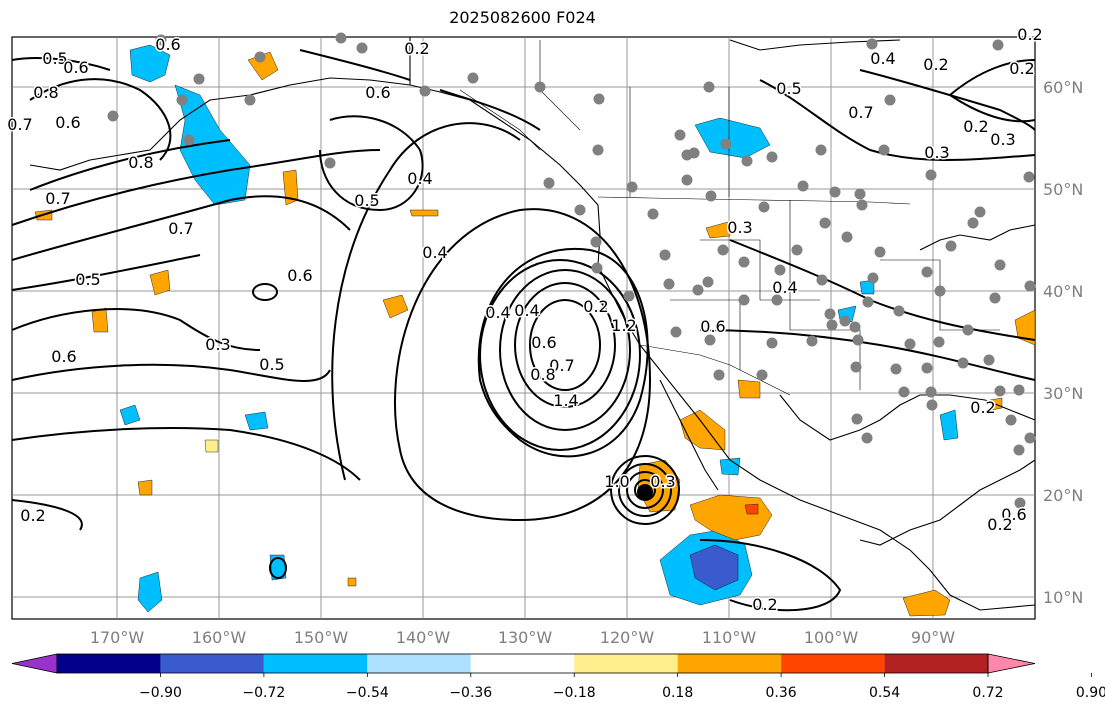  I want to click on lat-tick-label: 60°N, so click(1063, 87).